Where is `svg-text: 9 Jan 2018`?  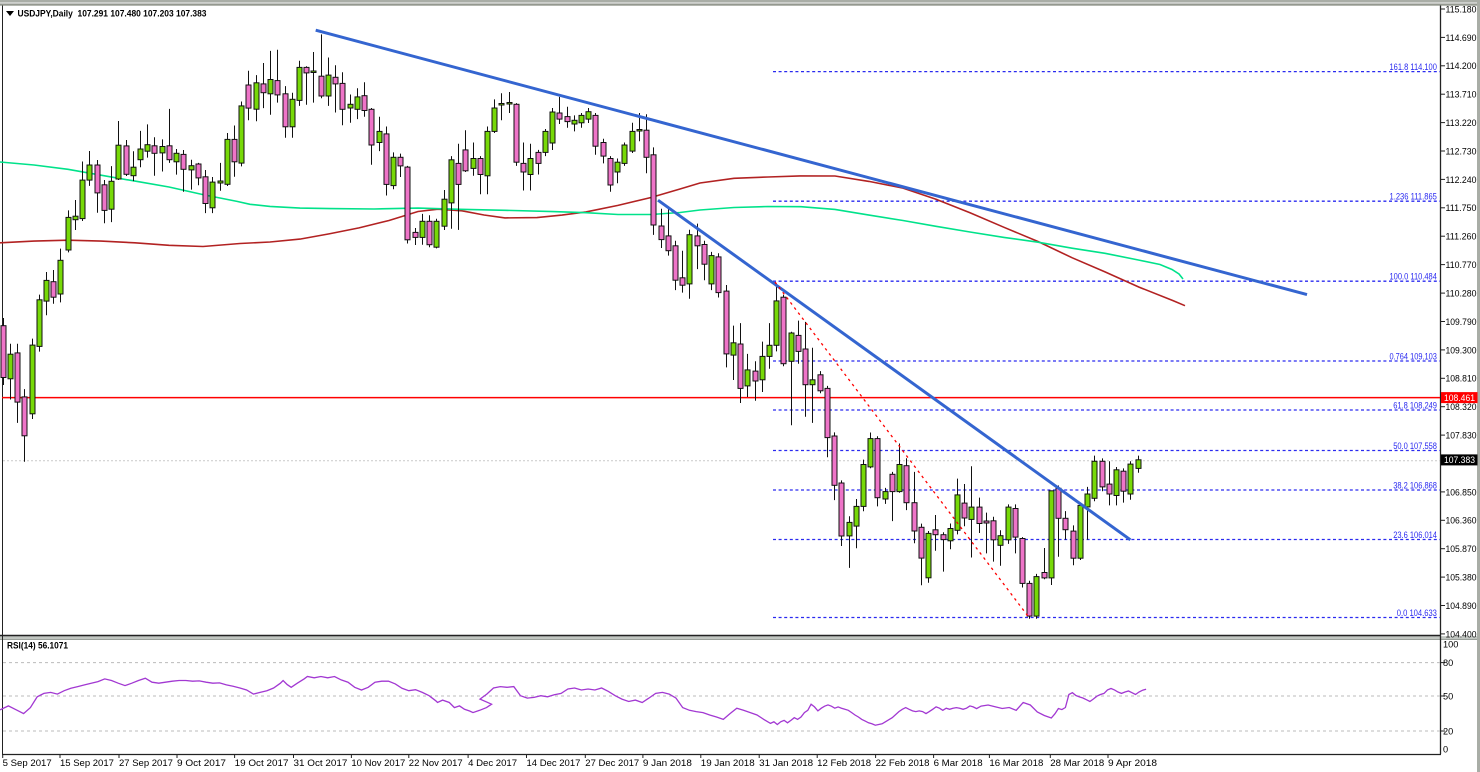 svg-text: 9 Jan 2018 is located at coordinates (667, 763).